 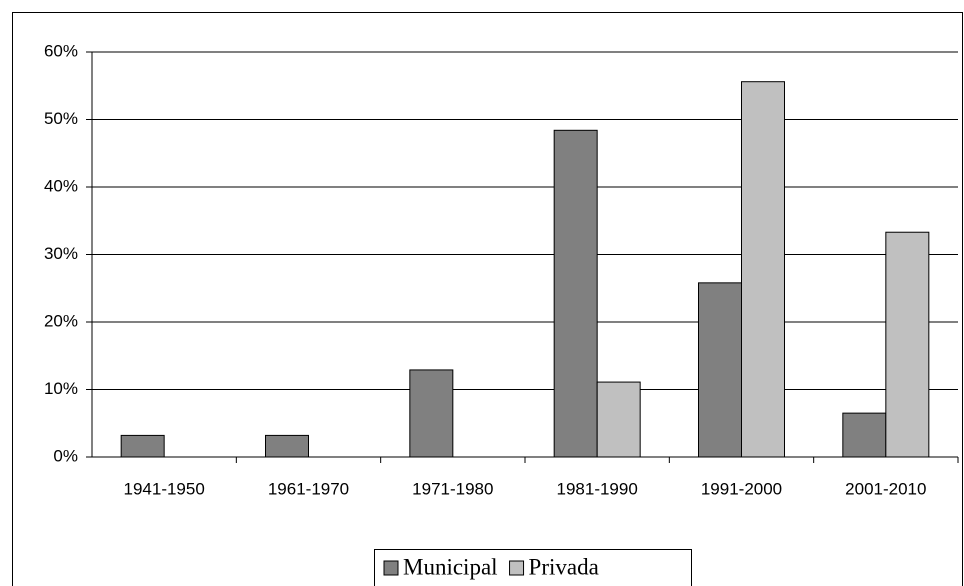 What do you see at coordinates (450, 566) in the screenshot?
I see `legend-label: Municipal` at bounding box center [450, 566].